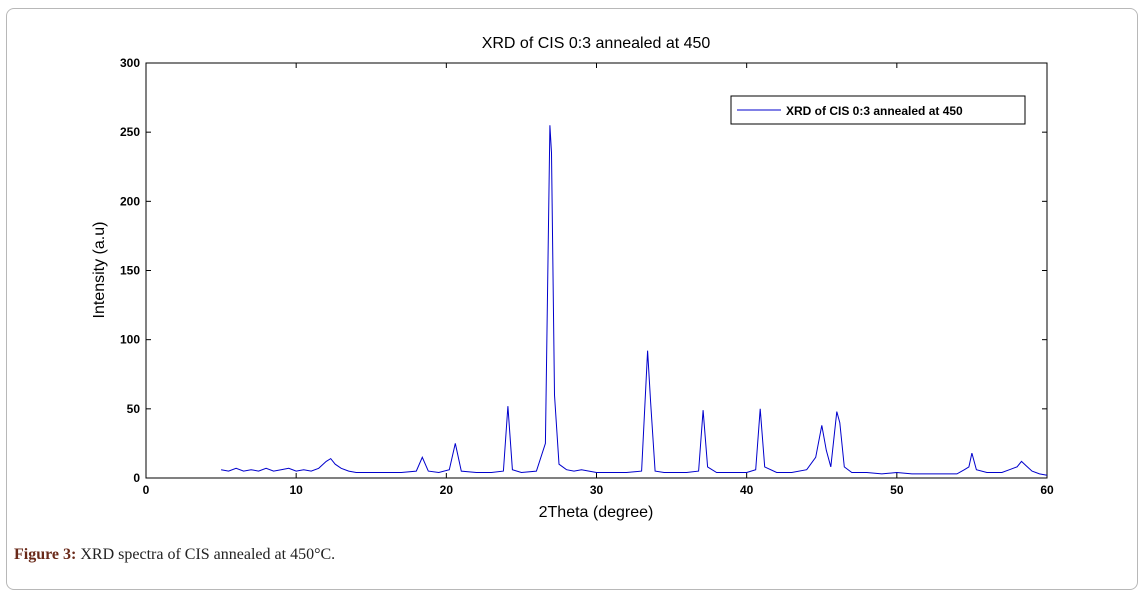 This screenshot has height=598, width=1146. What do you see at coordinates (130, 63) in the screenshot?
I see `y-tick-label: 300` at bounding box center [130, 63].